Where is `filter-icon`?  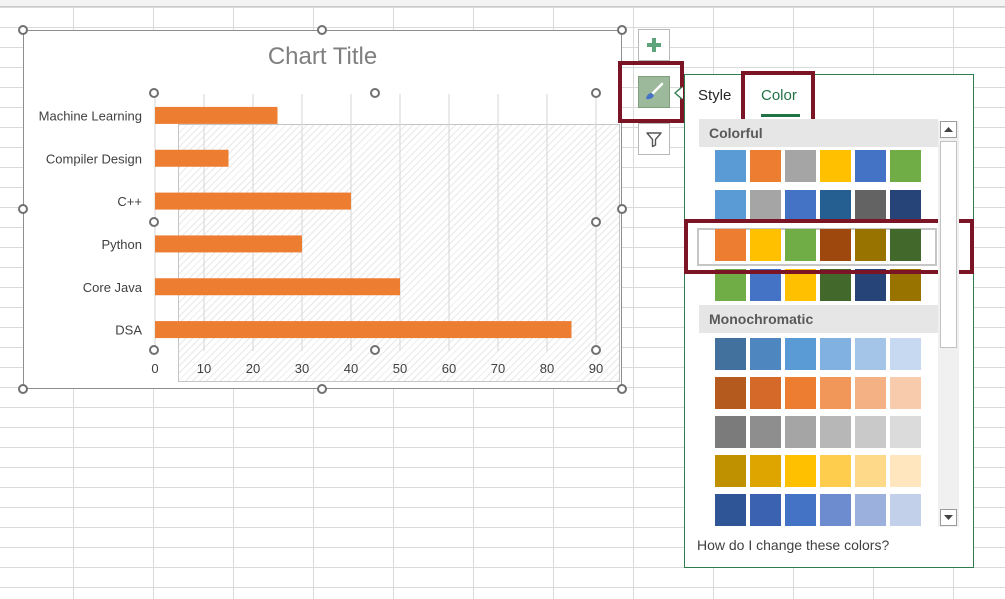 filter-icon is located at coordinates (654, 140).